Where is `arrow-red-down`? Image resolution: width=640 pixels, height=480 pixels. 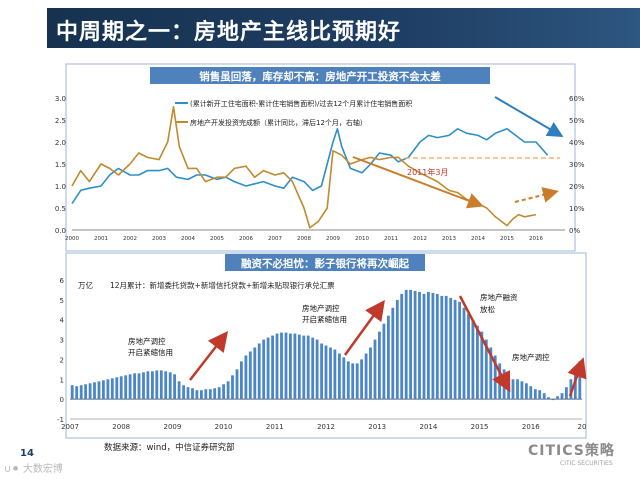 arrow-red-down is located at coordinates (484, 344).